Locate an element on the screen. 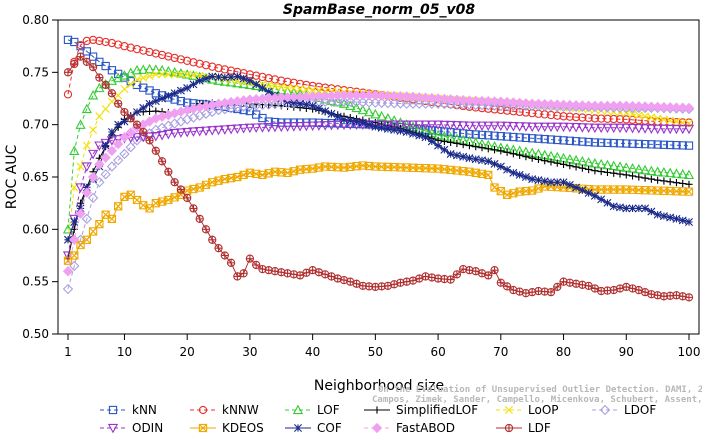 The width and height of the screenshot is (702, 434). point-kdeos is located at coordinates (93, 231).